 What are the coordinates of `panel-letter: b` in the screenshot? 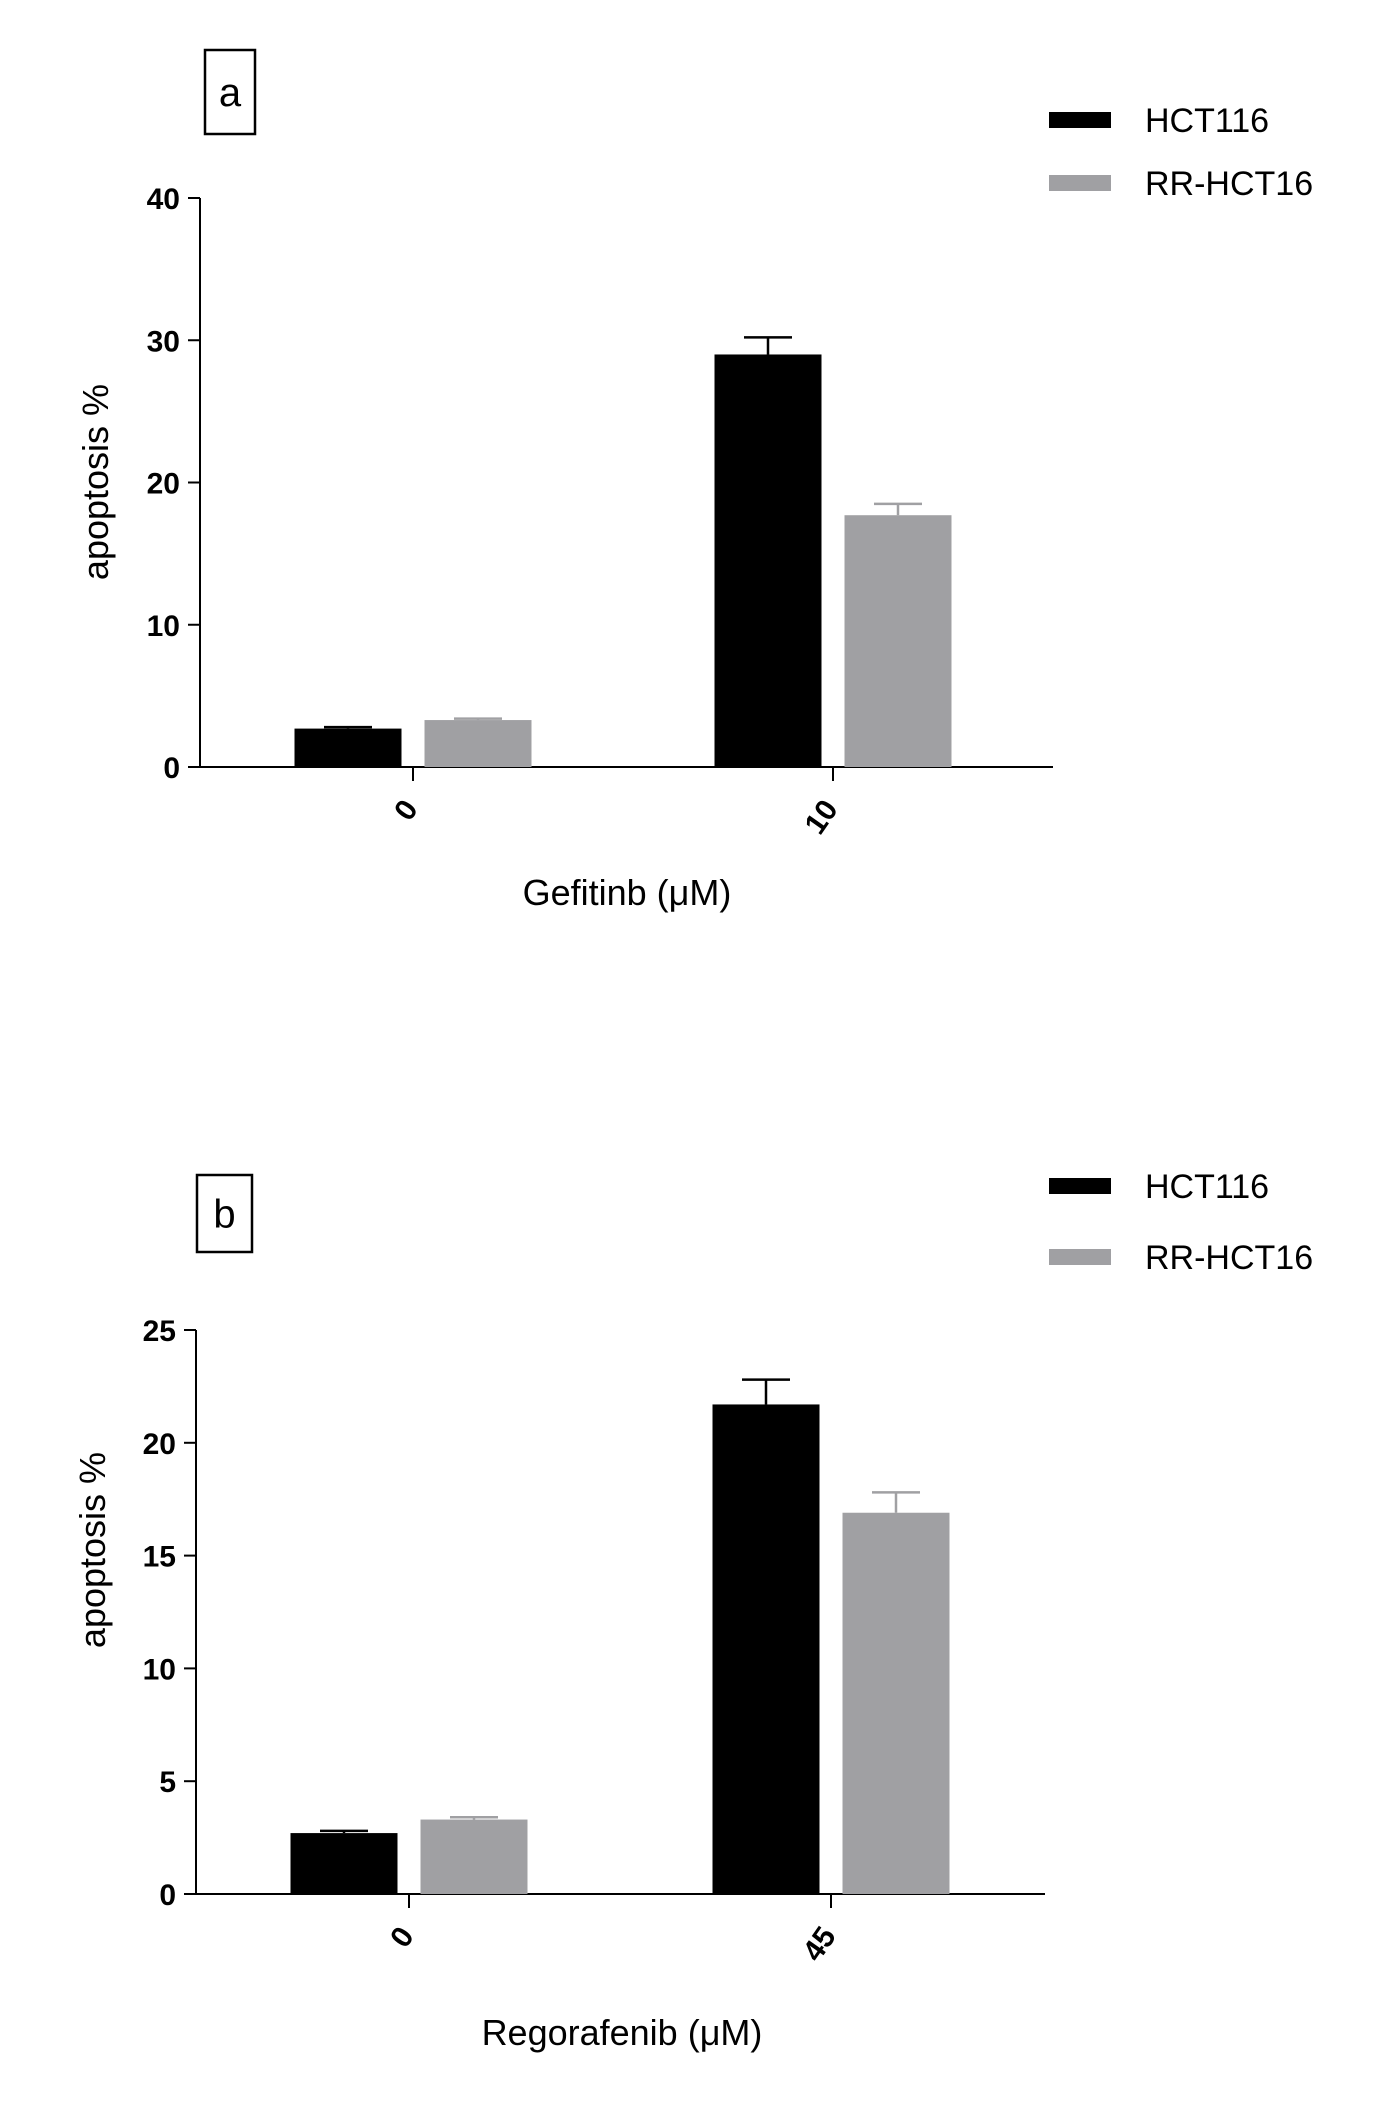 It's located at (224, 1215).